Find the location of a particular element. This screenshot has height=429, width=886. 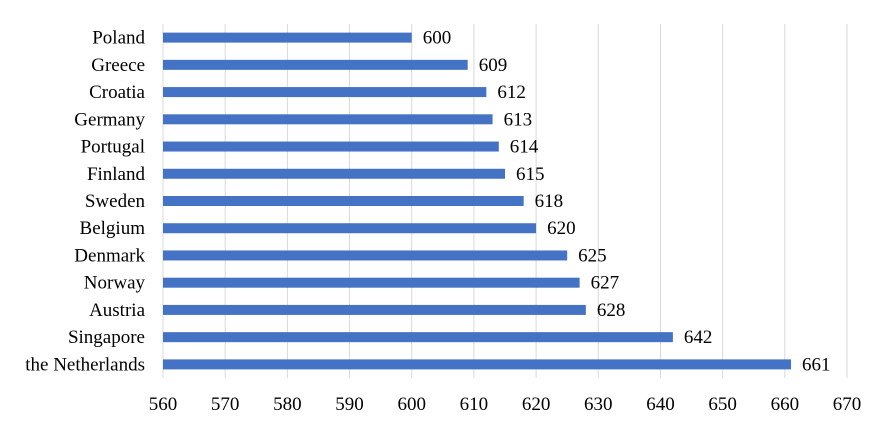

category-label: Norway is located at coordinates (115, 283).